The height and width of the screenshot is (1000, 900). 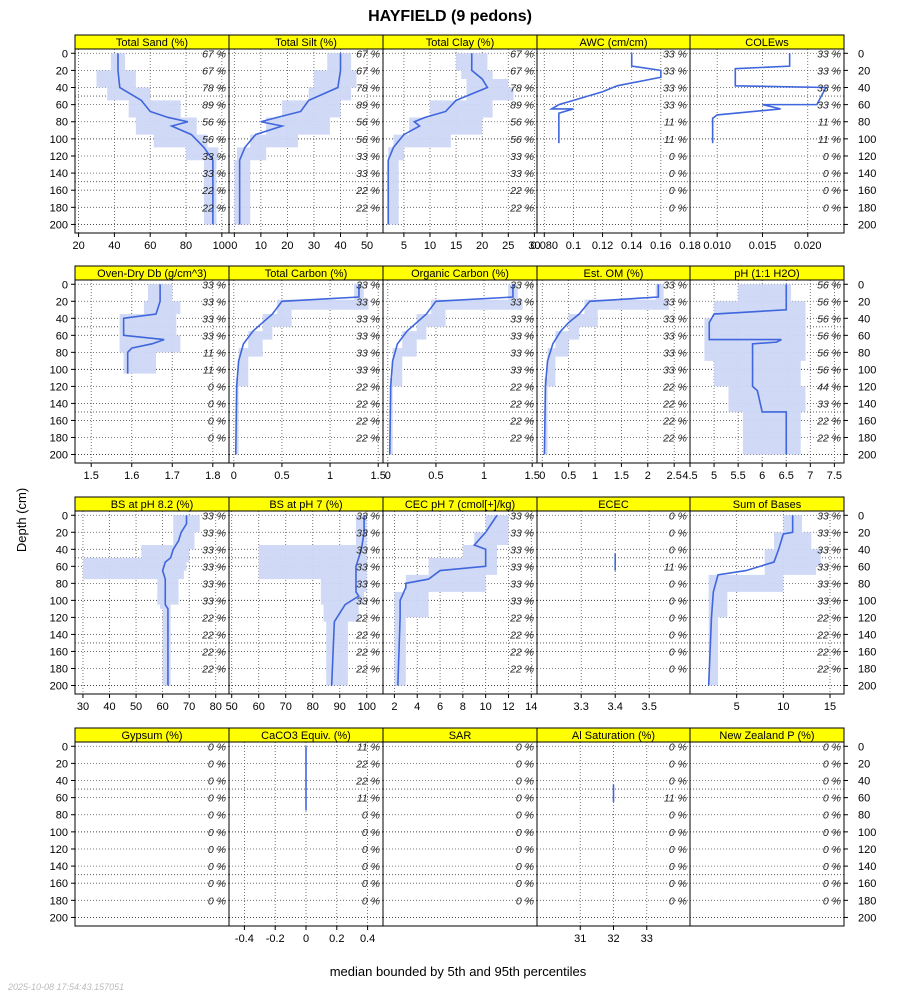 What do you see at coordinates (864, 782) in the screenshot?
I see `y-tick-label: 40` at bounding box center [864, 782].